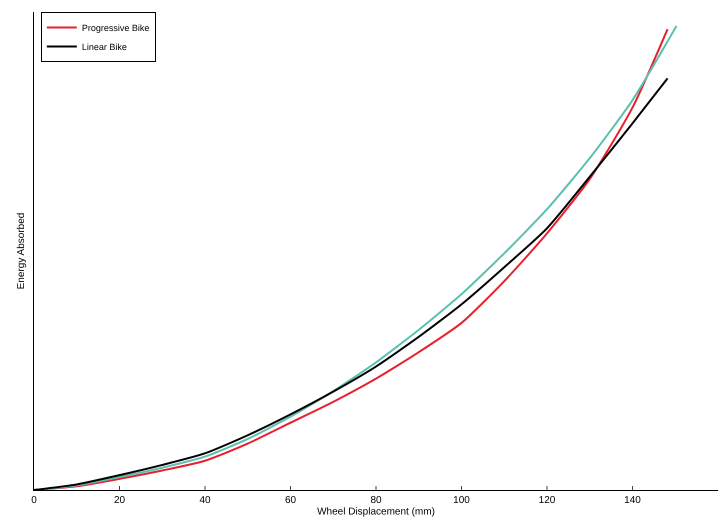 The image size is (725, 523). Describe the element at coordinates (104, 47) in the screenshot. I see `legend-label: Linear Bike` at that location.